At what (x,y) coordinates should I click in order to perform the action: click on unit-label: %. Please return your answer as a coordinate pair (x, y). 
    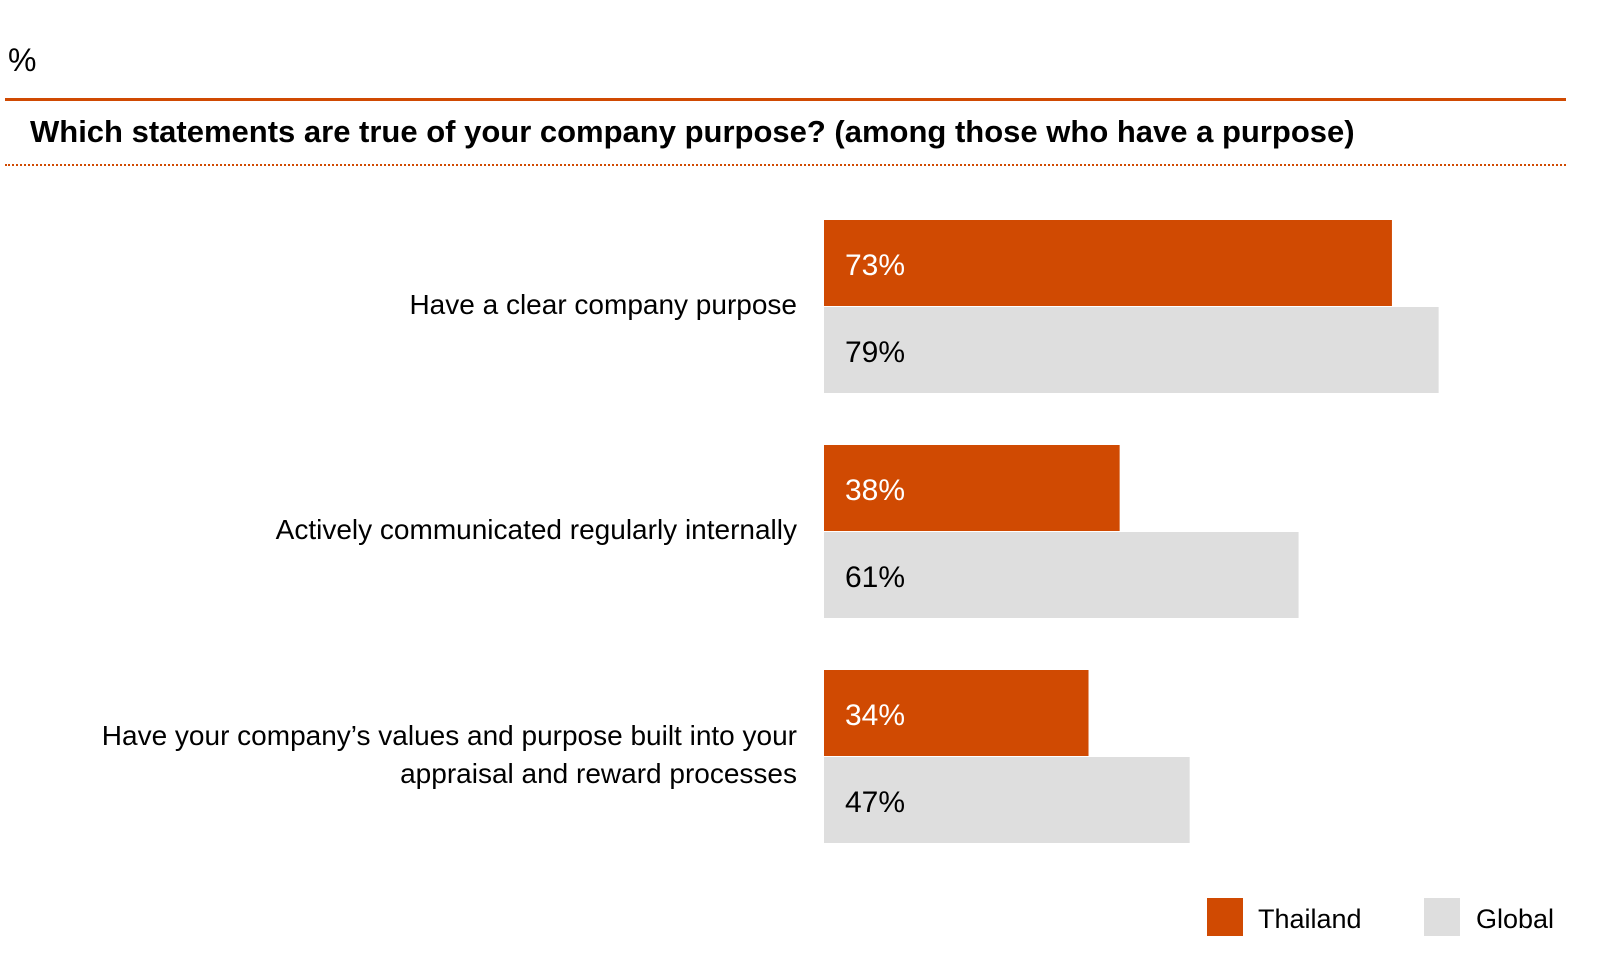
    Looking at the image, I should click on (22, 60).